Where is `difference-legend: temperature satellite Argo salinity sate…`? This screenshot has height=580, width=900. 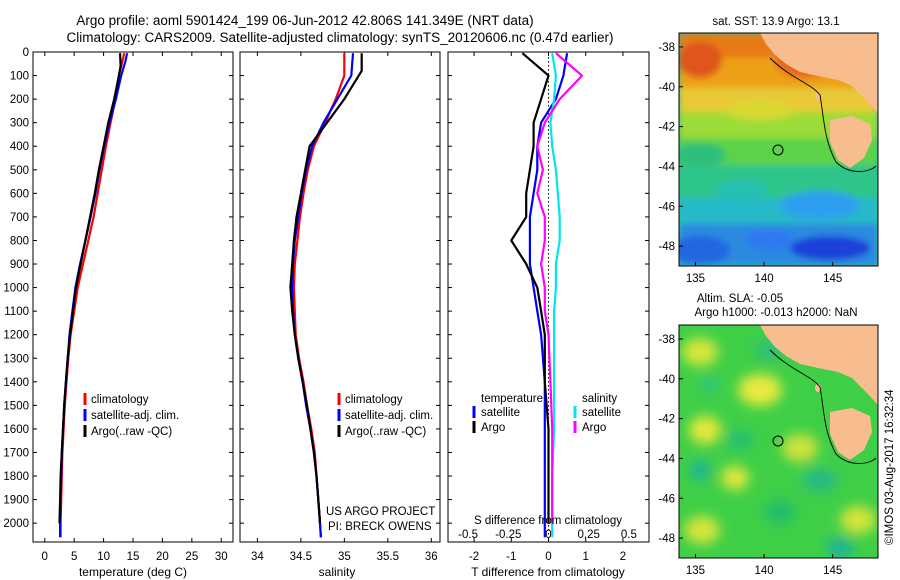
difference-legend: temperature satellite Argo salinity sate… is located at coordinates (546, 413).